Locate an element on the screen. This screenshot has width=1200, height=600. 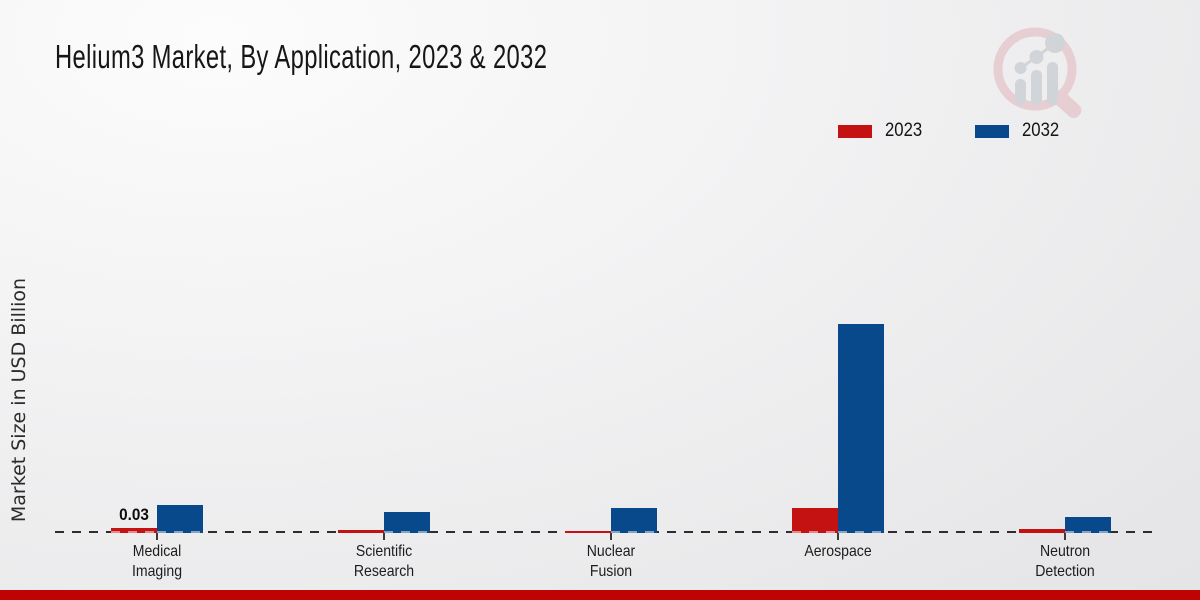
bar-2032-nuclear-fusion is located at coordinates (634, 520).